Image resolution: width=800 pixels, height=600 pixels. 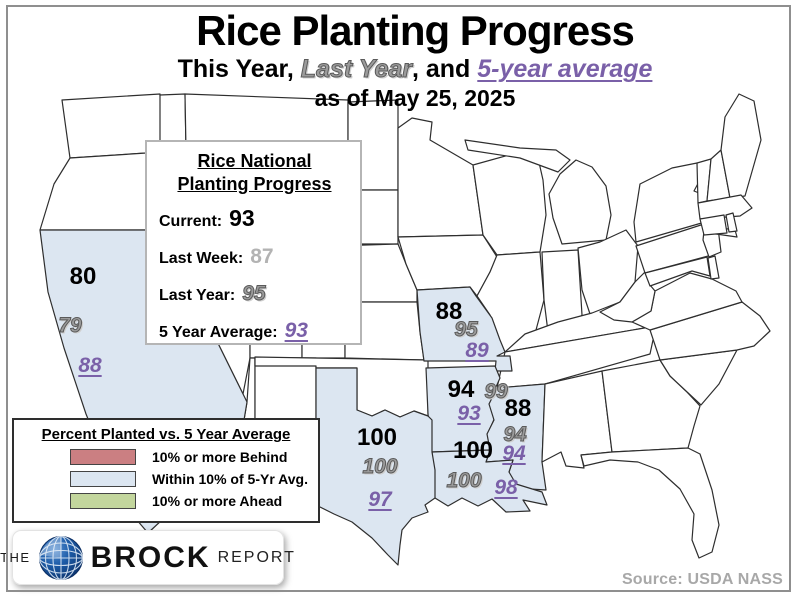 I want to click on national-row-label: Last Week:, so click(x=201, y=258).